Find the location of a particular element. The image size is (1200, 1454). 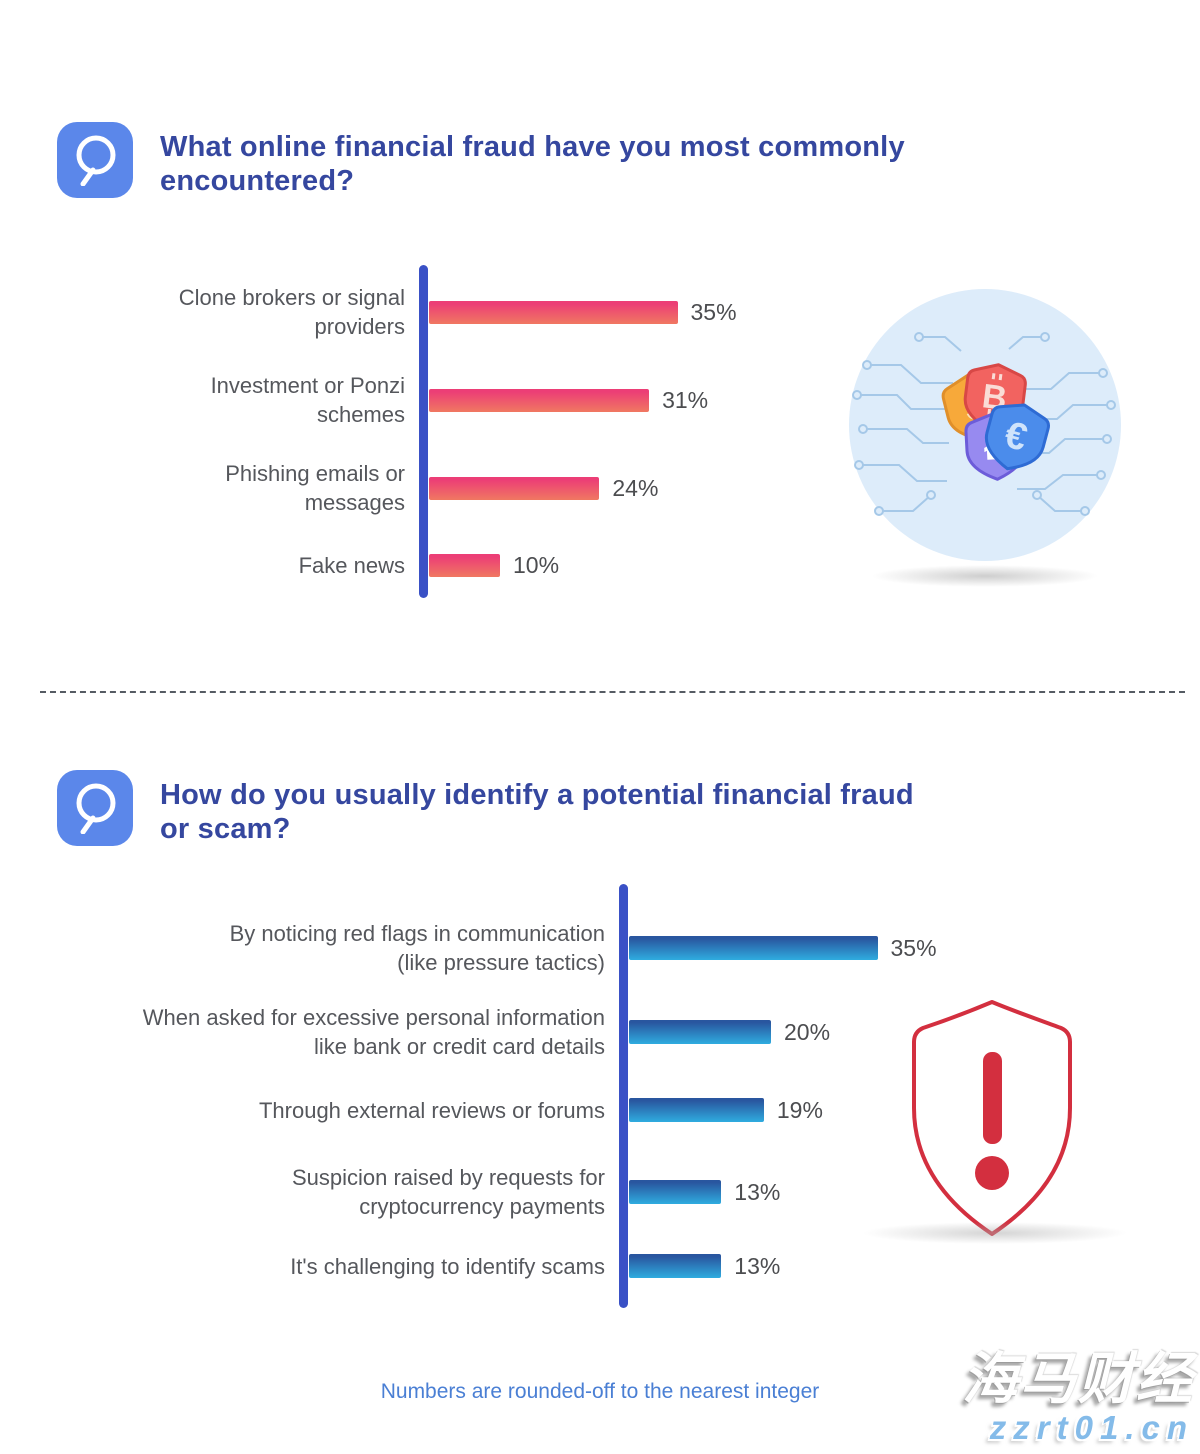

chart1-row-phishing: Phishing emails or messages 24% is located at coordinates (600, 488).